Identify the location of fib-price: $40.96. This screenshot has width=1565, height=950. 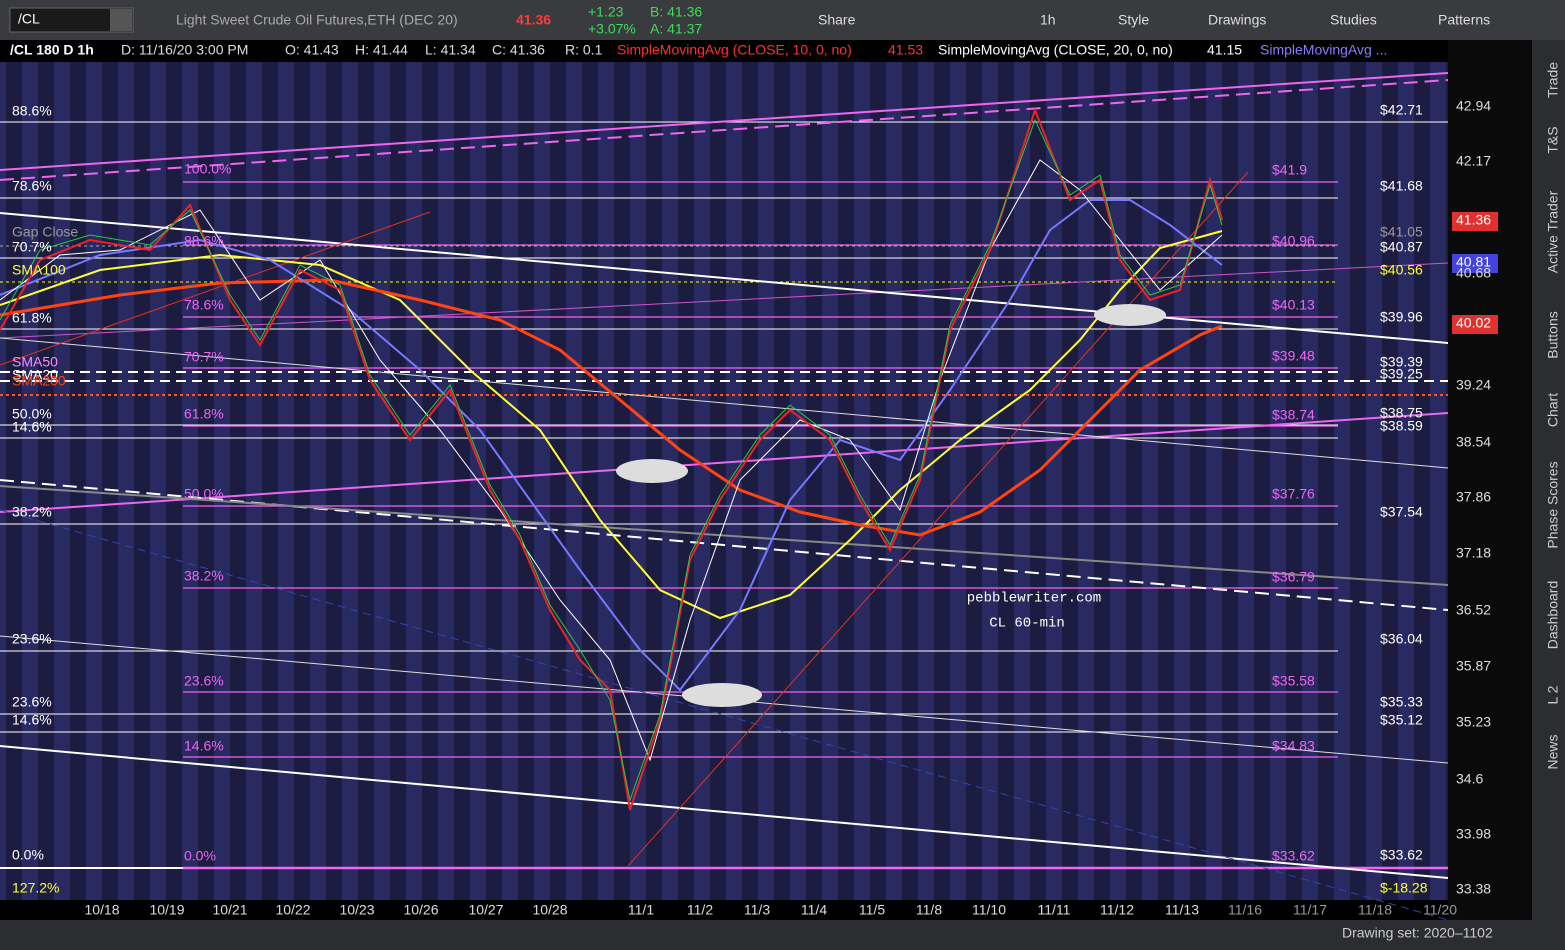
(1293, 241).